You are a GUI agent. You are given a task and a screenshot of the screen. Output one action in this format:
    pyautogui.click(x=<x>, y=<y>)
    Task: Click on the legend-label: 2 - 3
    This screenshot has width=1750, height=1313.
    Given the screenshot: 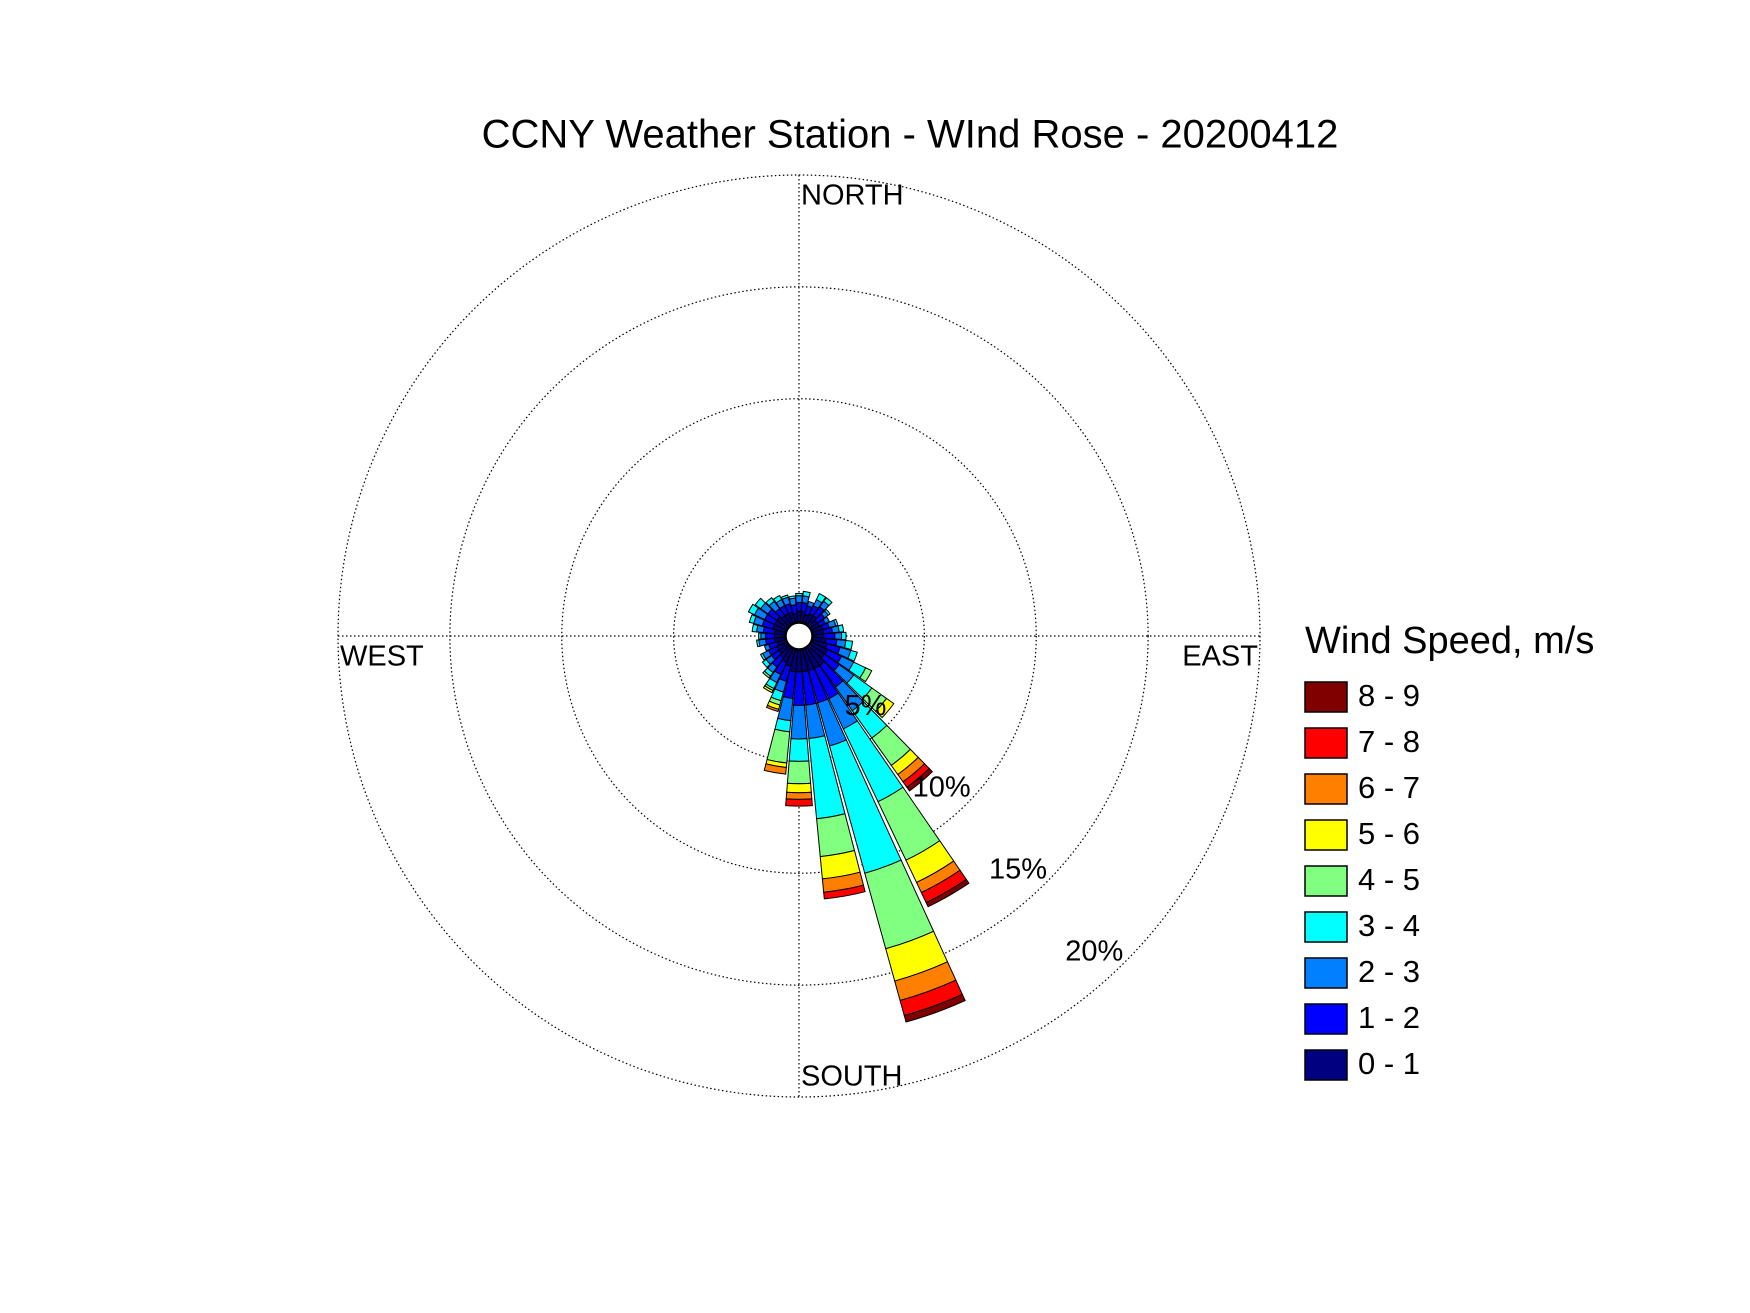 What is the action you would take?
    pyautogui.click(x=1389, y=971)
    